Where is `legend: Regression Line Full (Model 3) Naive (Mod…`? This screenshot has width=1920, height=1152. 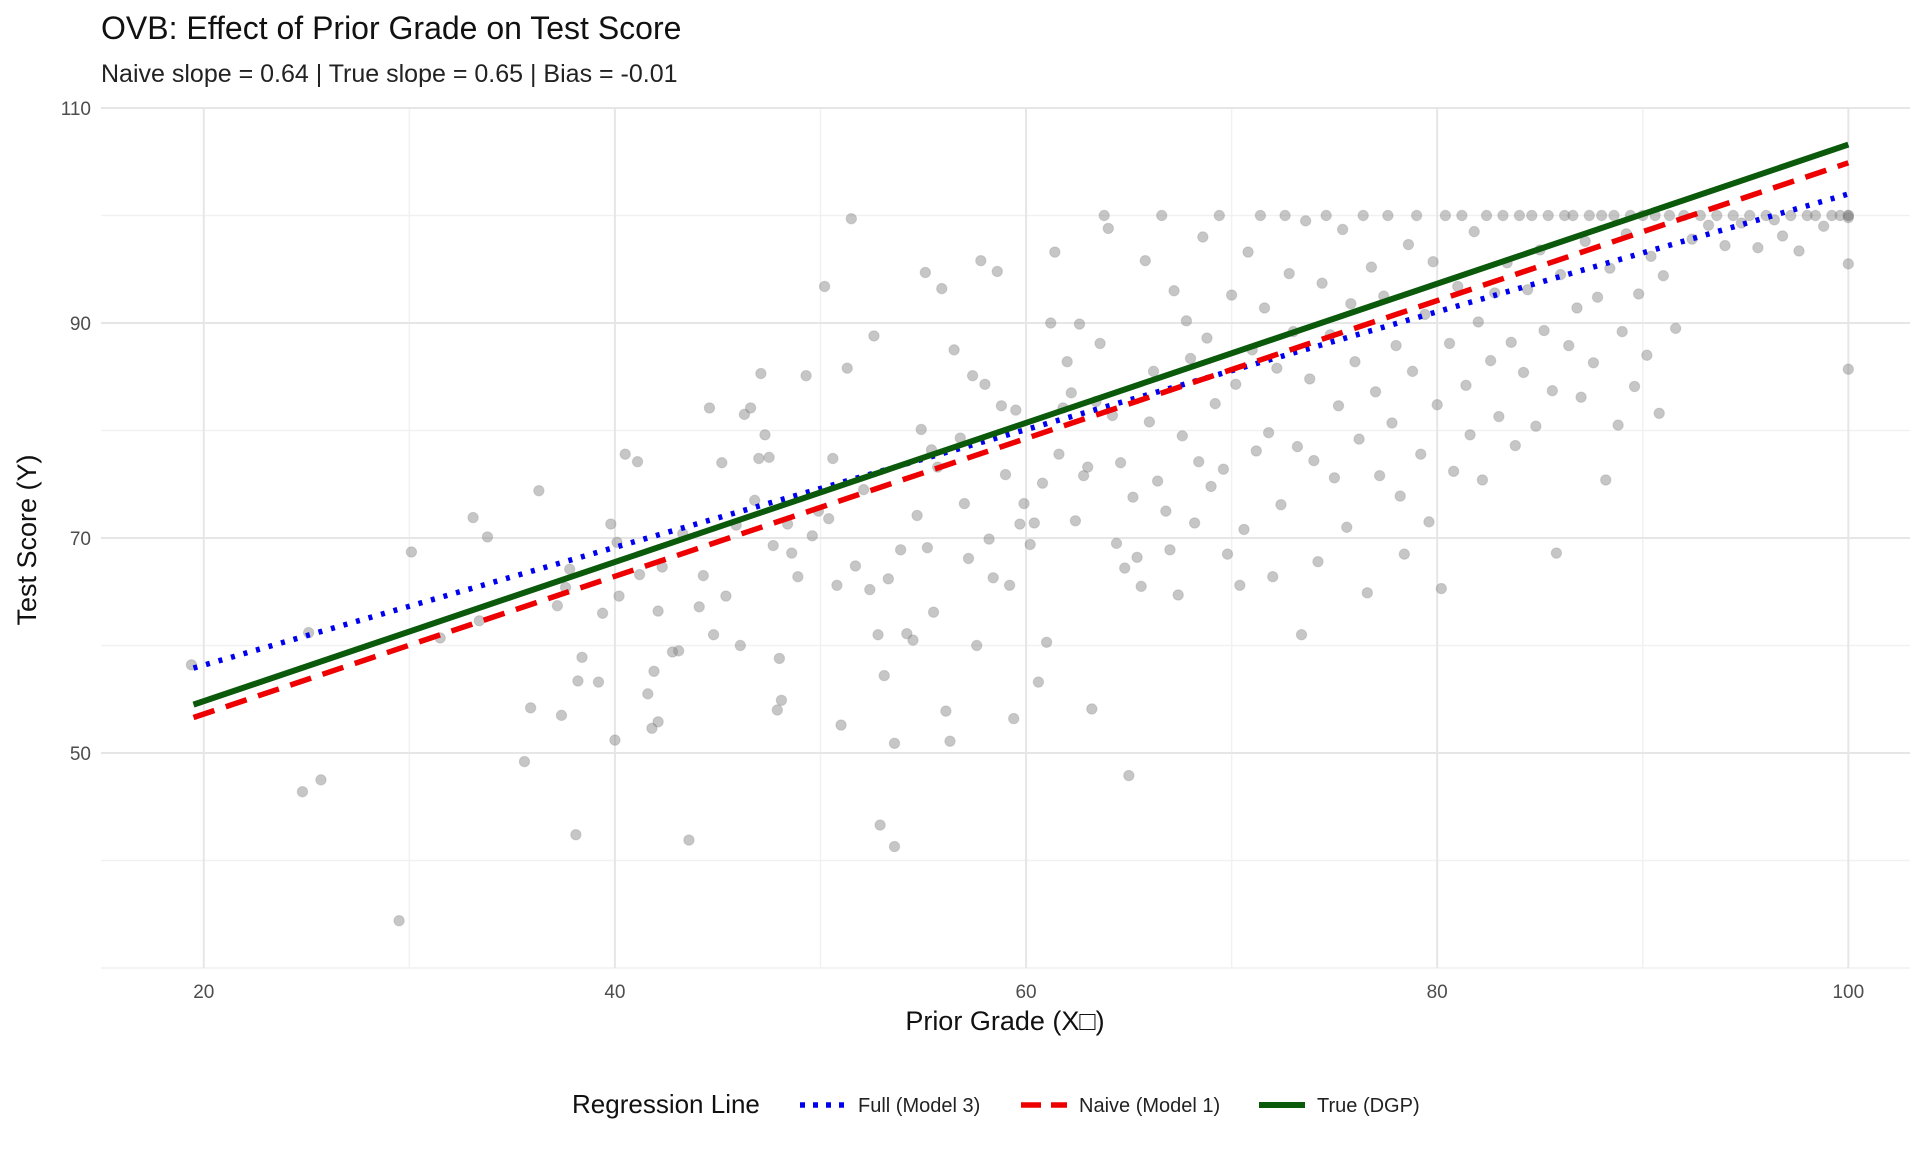
legend: Regression Line Full (Model 3) Naive (Mod… is located at coordinates (996, 1104).